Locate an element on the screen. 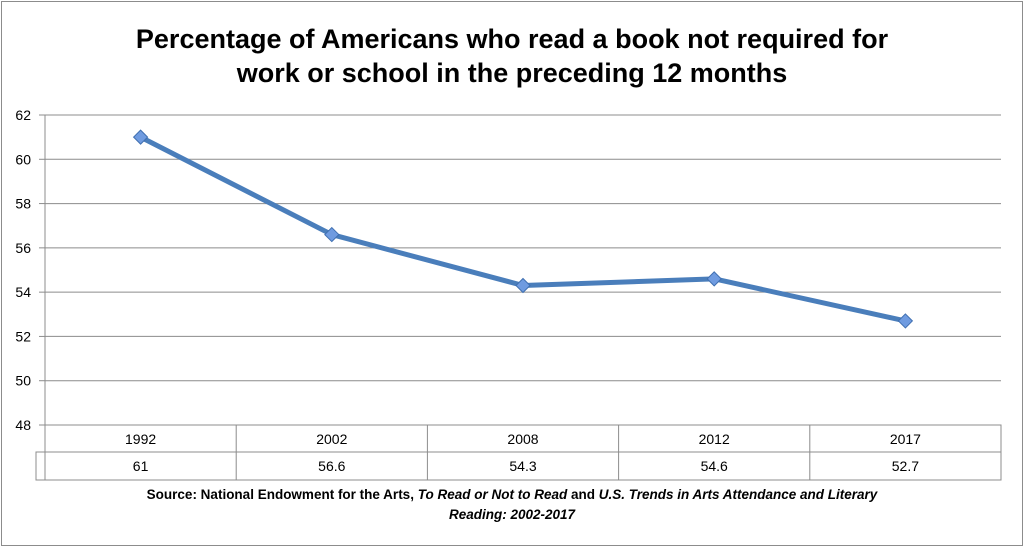 This screenshot has height=547, width=1024. x-category-label: 2012 is located at coordinates (714, 439).